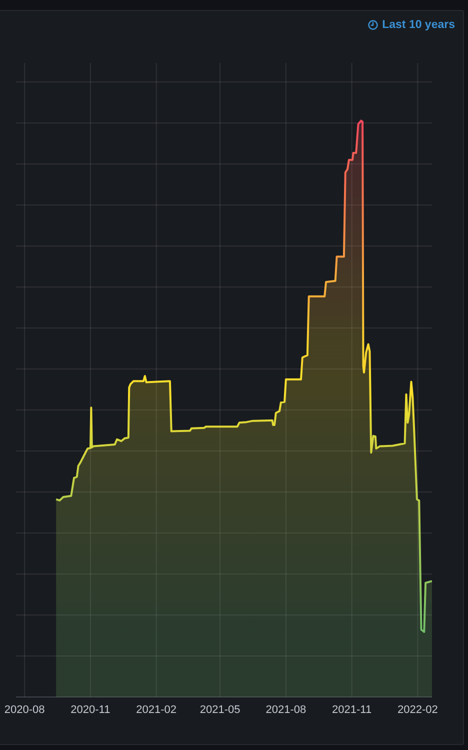 The height and width of the screenshot is (750, 468). What do you see at coordinates (352, 710) in the screenshot?
I see `x-tick-label: 2021-11` at bounding box center [352, 710].